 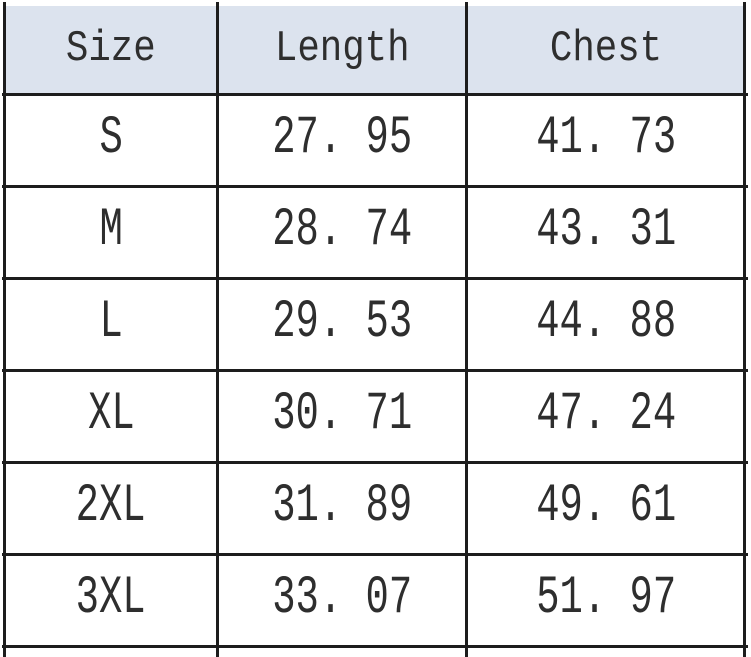 I want to click on length-value: 27. 95, so click(x=342, y=138).